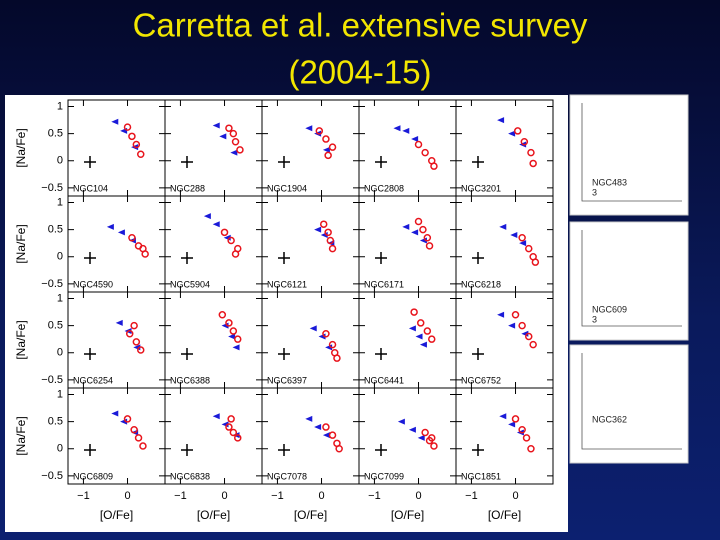 This screenshot has width=720, height=540. I want to click on panel-name: NGC6218, so click(481, 284).